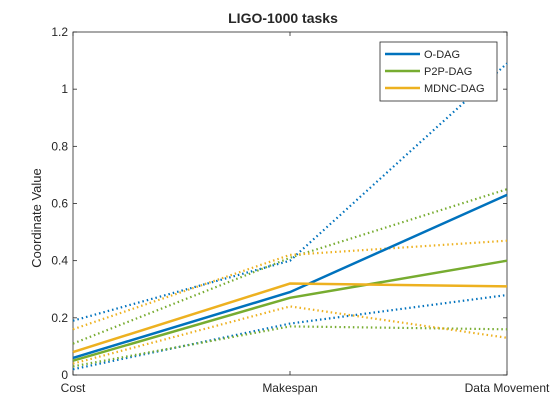 This screenshot has height=420, width=560. What do you see at coordinates (59, 318) in the screenshot?
I see `y-tick-label: 0.2` at bounding box center [59, 318].